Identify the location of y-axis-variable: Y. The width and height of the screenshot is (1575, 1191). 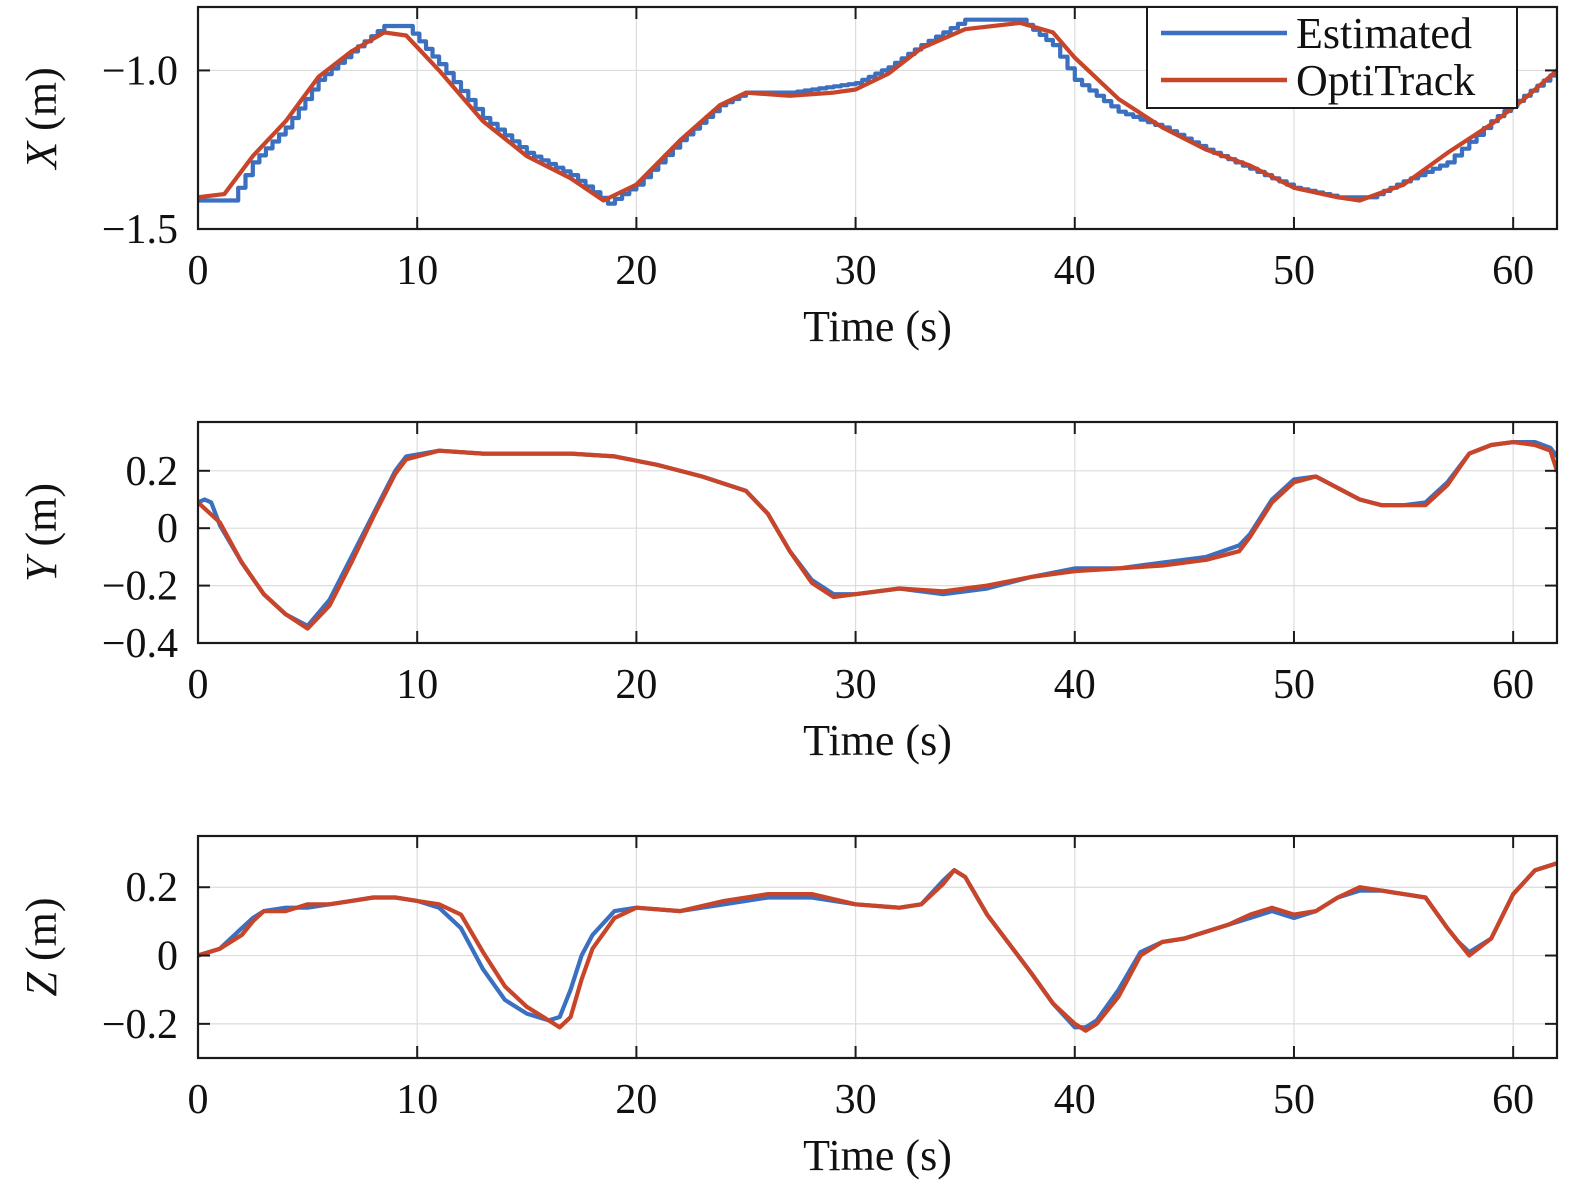
(41, 567).